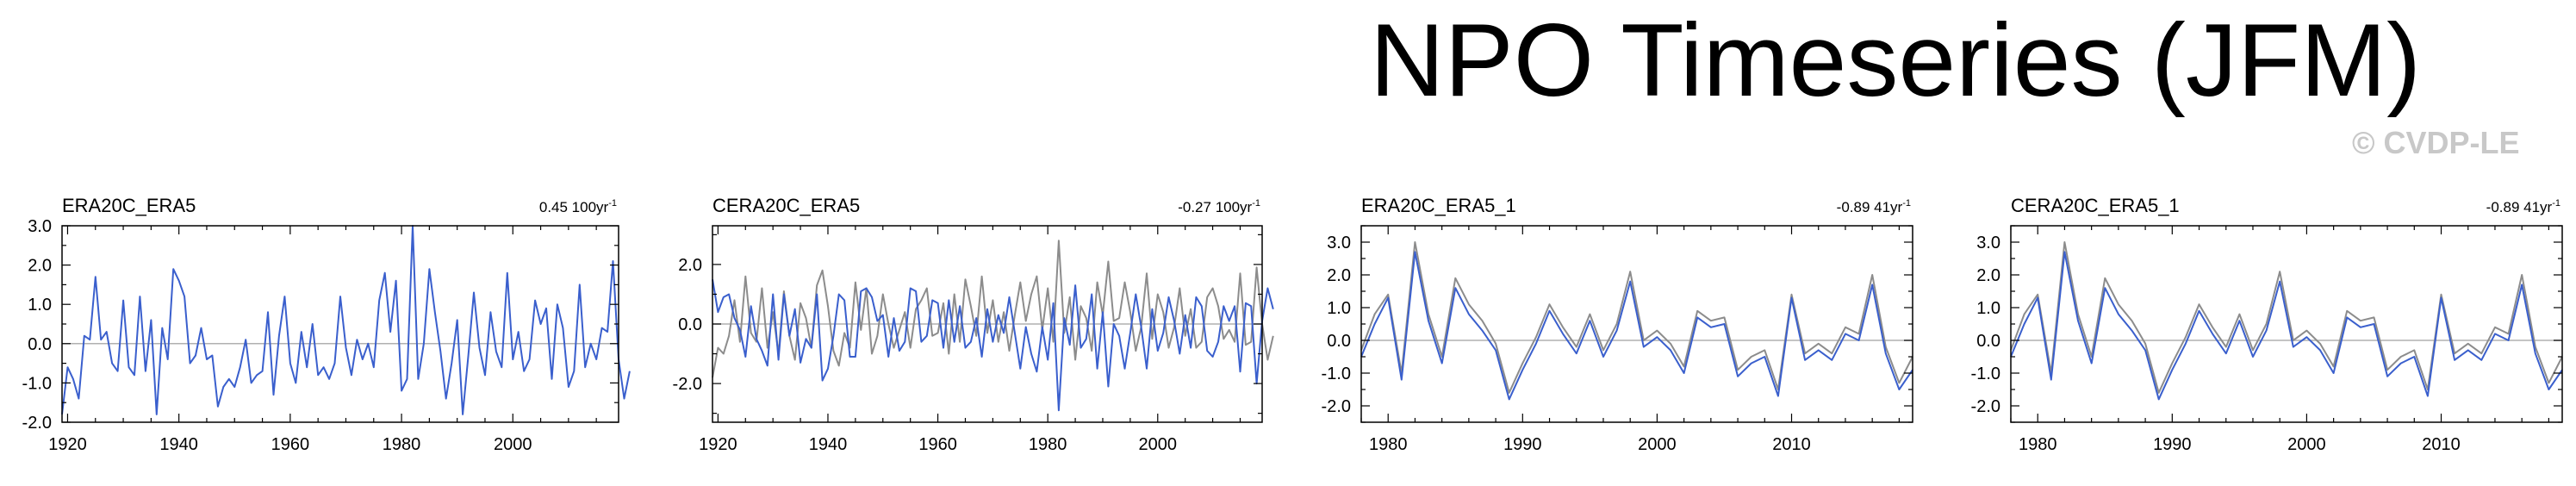  Describe the element at coordinates (1439, 205) in the screenshot. I see `panel-title: ERA20C_ERA5_1` at that location.